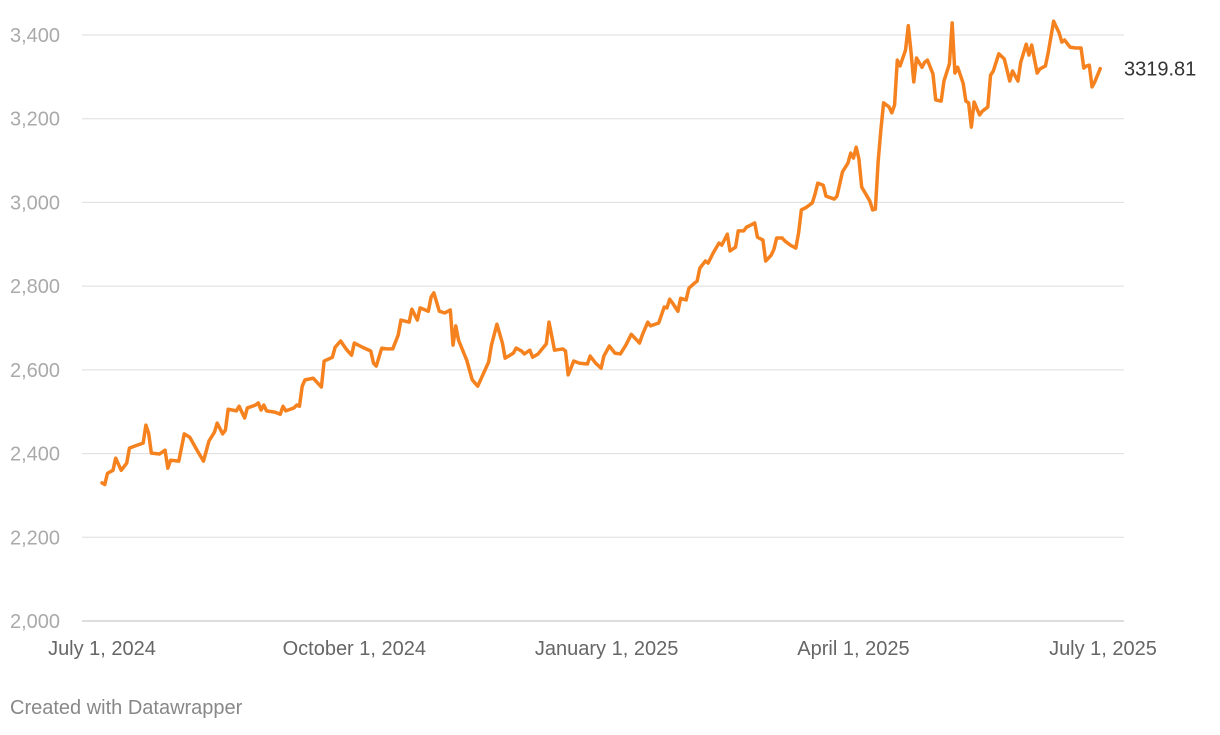 This screenshot has width=1220, height=735. Describe the element at coordinates (1103, 649) in the screenshot. I see `x-tick-label: July 1, 2025` at that location.